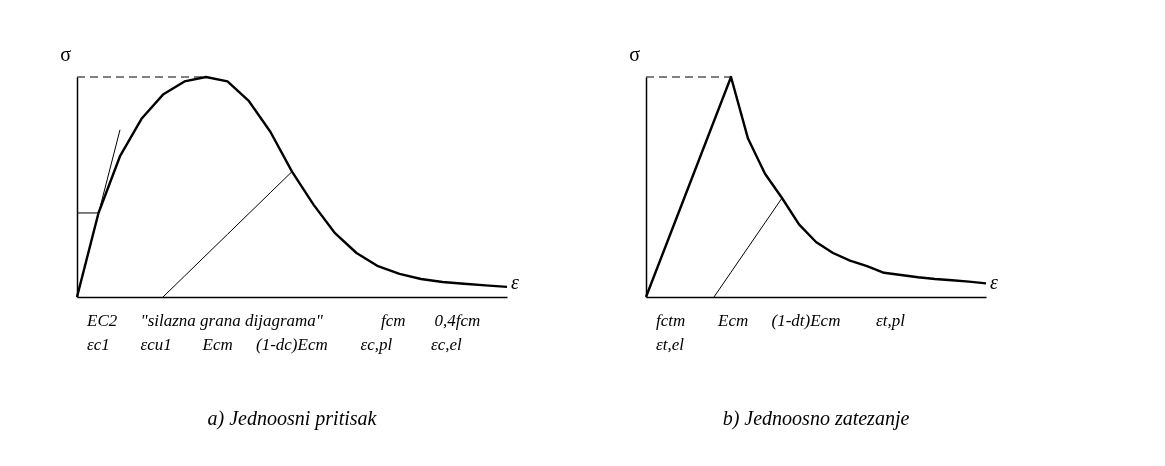  What do you see at coordinates (457, 320) in the screenshot?
I see `text: 0,4fcm` at bounding box center [457, 320].